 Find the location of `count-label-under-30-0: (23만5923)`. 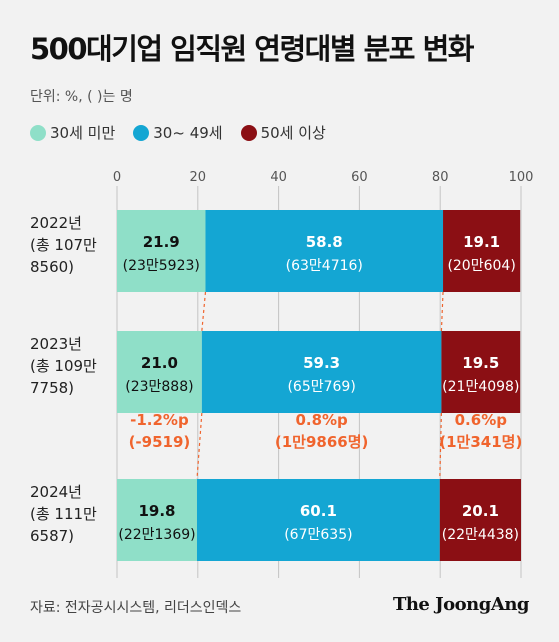

count-label-under-30-0: (23만5923) is located at coordinates (161, 266).